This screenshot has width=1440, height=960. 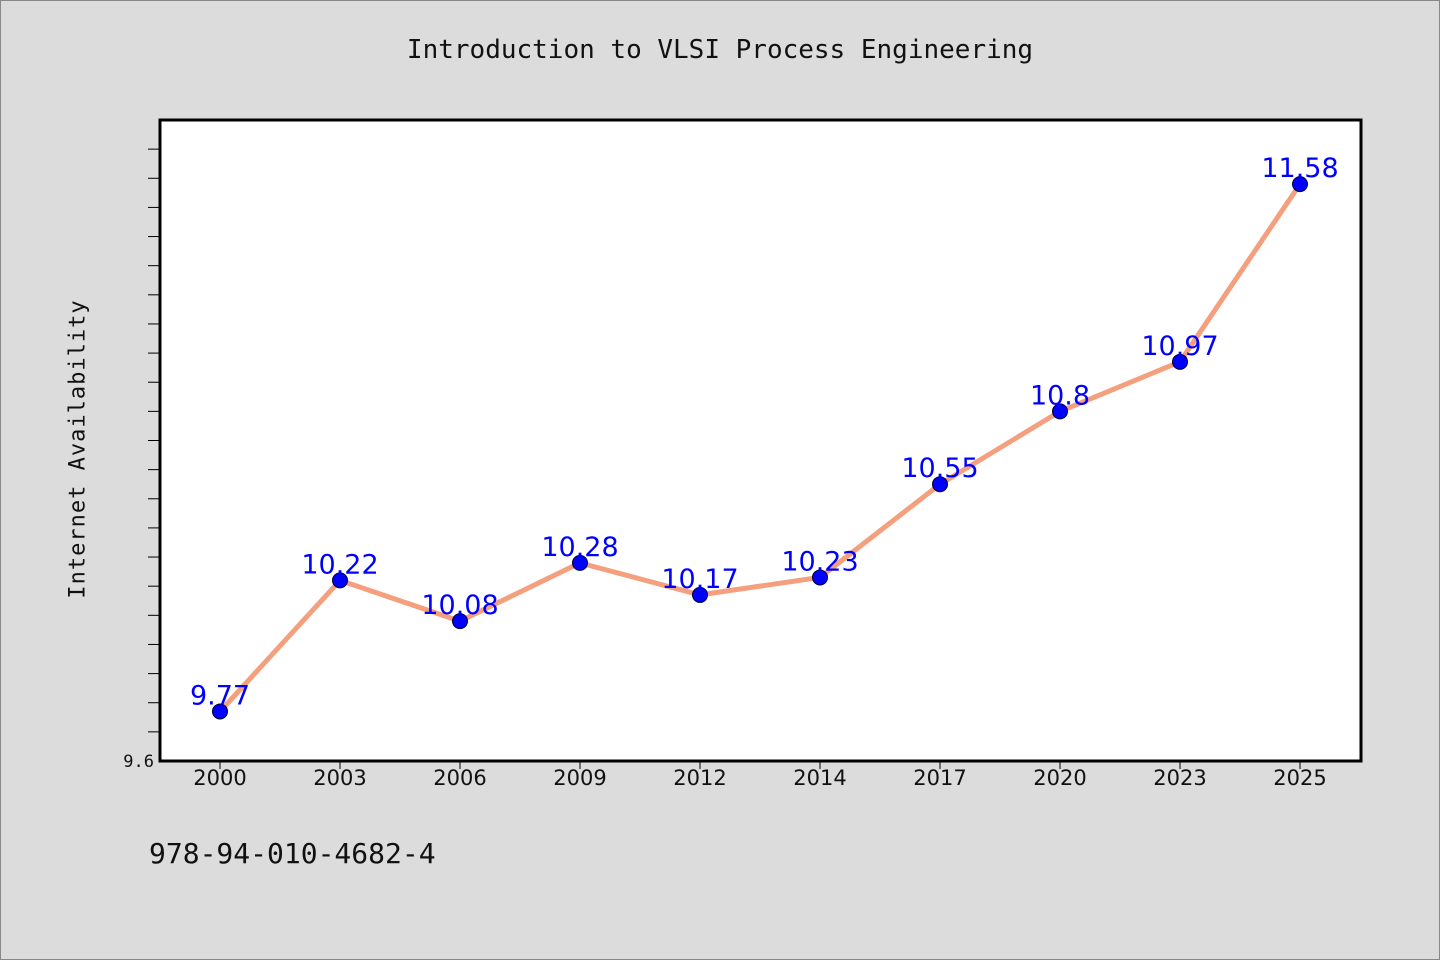 What do you see at coordinates (292, 853) in the screenshot?
I see `footnote-isbn: 978-94-010-4682-4` at bounding box center [292, 853].